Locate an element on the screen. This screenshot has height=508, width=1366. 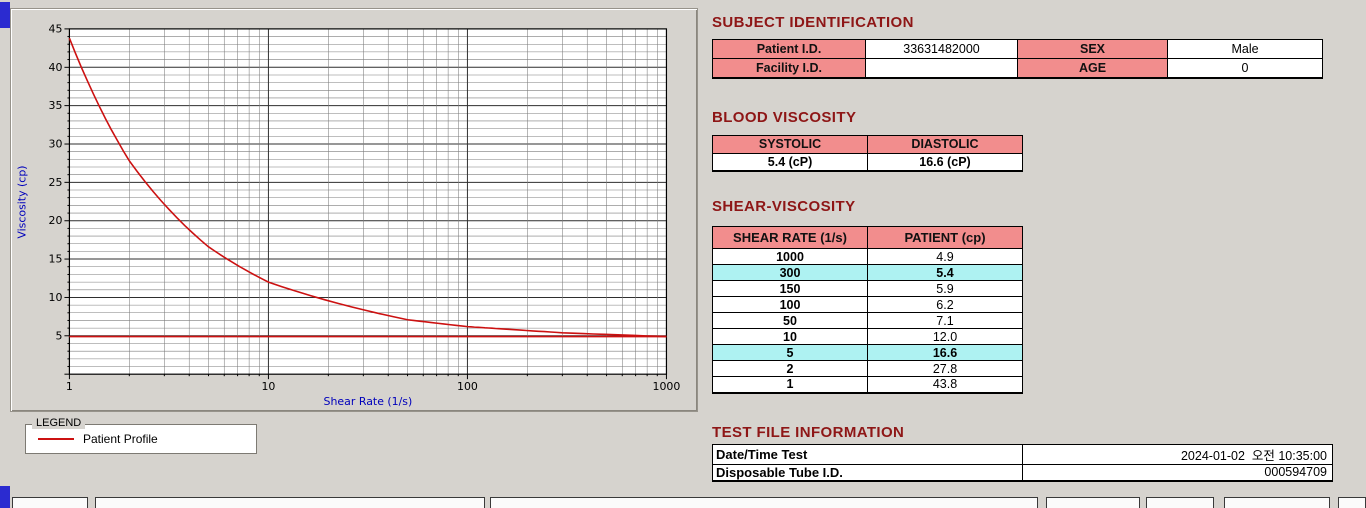
shear-viscosity-row: 100 6.2 is located at coordinates (867, 304).